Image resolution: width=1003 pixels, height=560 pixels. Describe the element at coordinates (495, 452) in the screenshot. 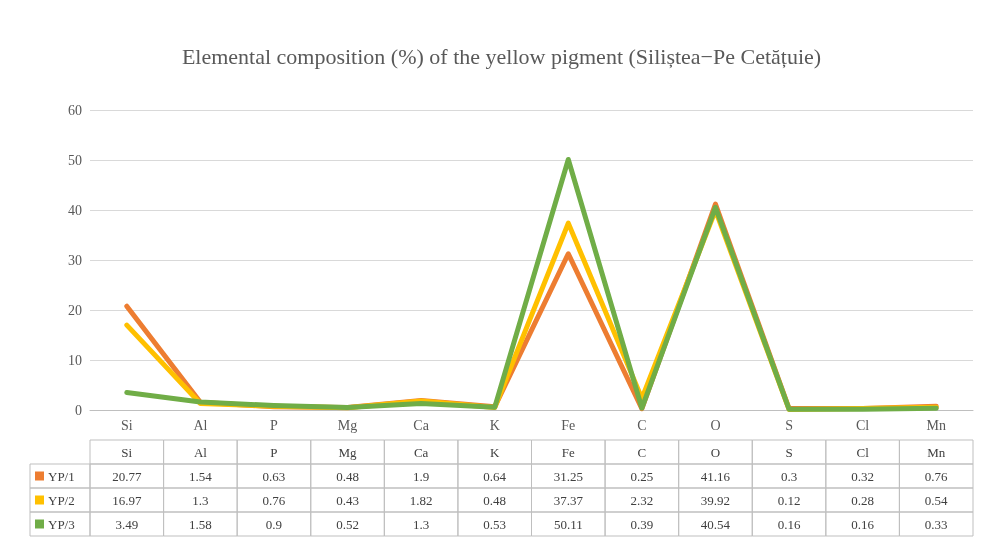

I see `category-label: K` at that location.